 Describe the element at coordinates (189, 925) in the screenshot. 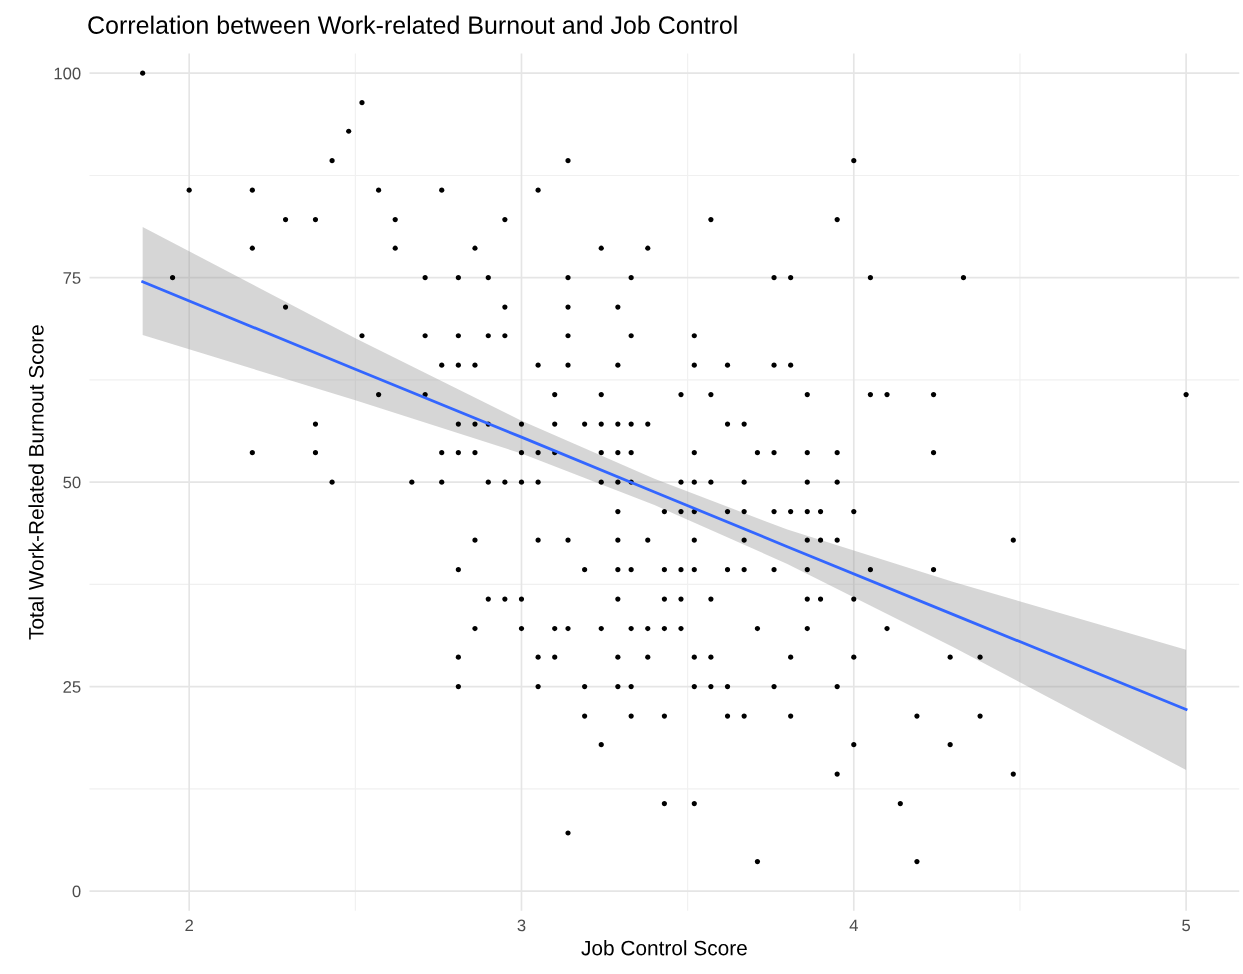

I see `x-tick-label: 2` at that location.